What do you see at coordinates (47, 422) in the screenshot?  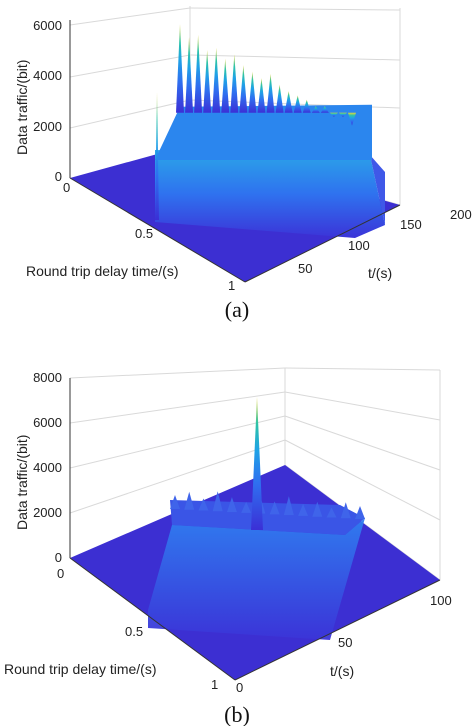 I see `chart-b-ztick-6000: 6000` at bounding box center [47, 422].